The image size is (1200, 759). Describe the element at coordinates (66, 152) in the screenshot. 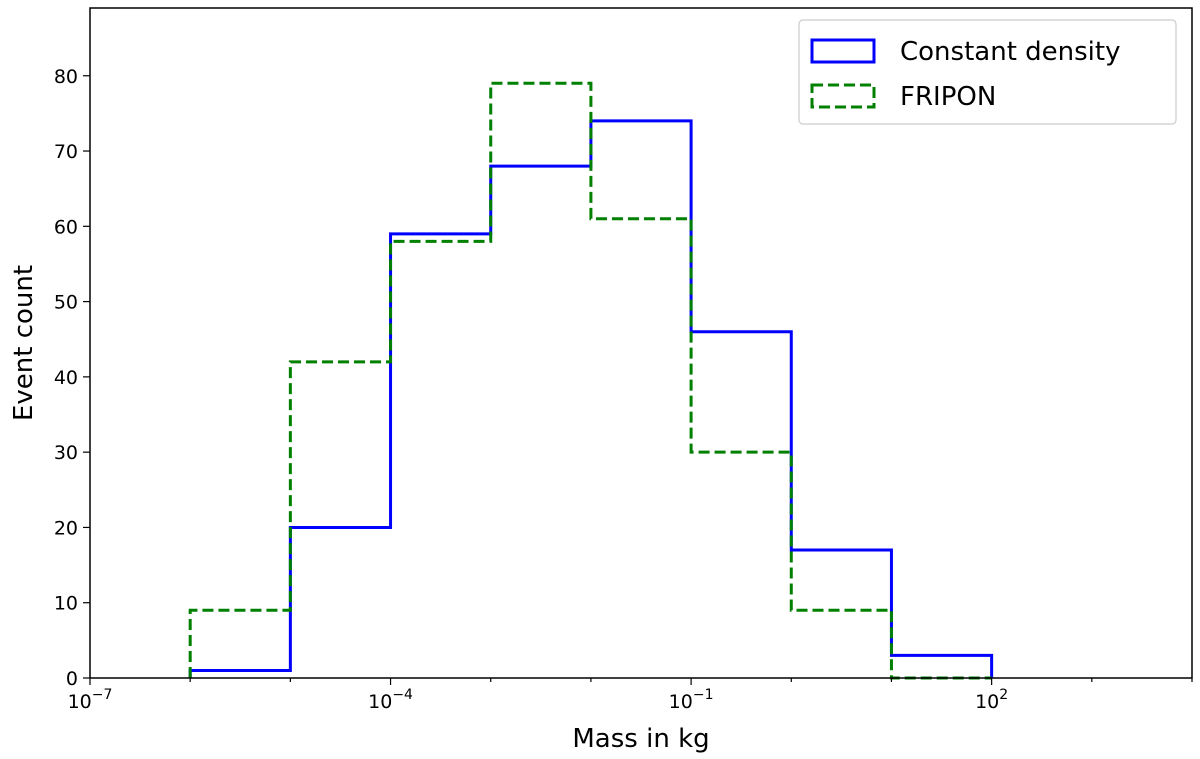

I see `y-tick-label: 70` at that location.